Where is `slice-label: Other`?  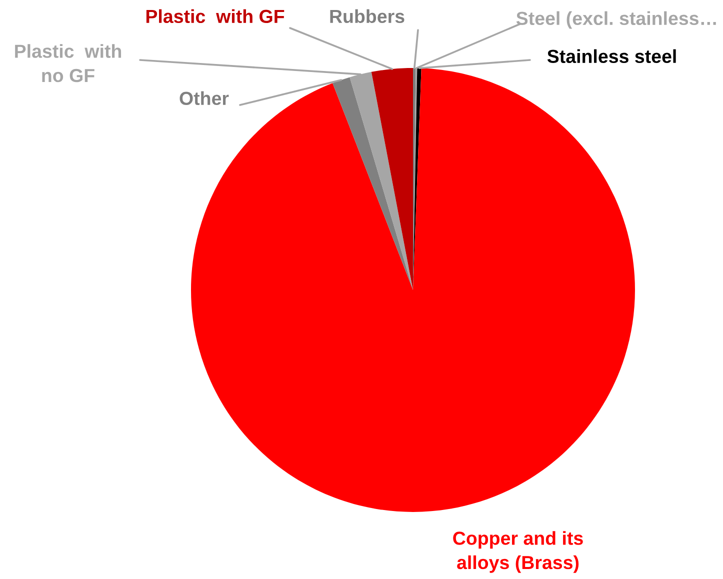
slice-label: Other is located at coordinates (204, 98).